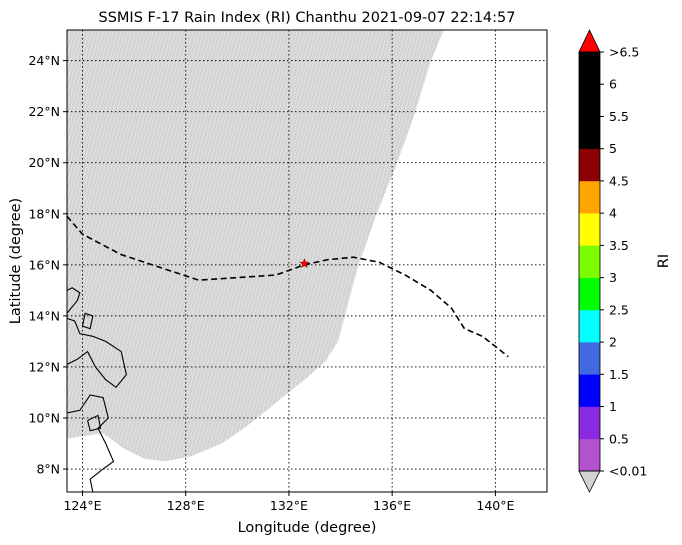  I want to click on colorbar-tick-label: 1.5, so click(619, 374).